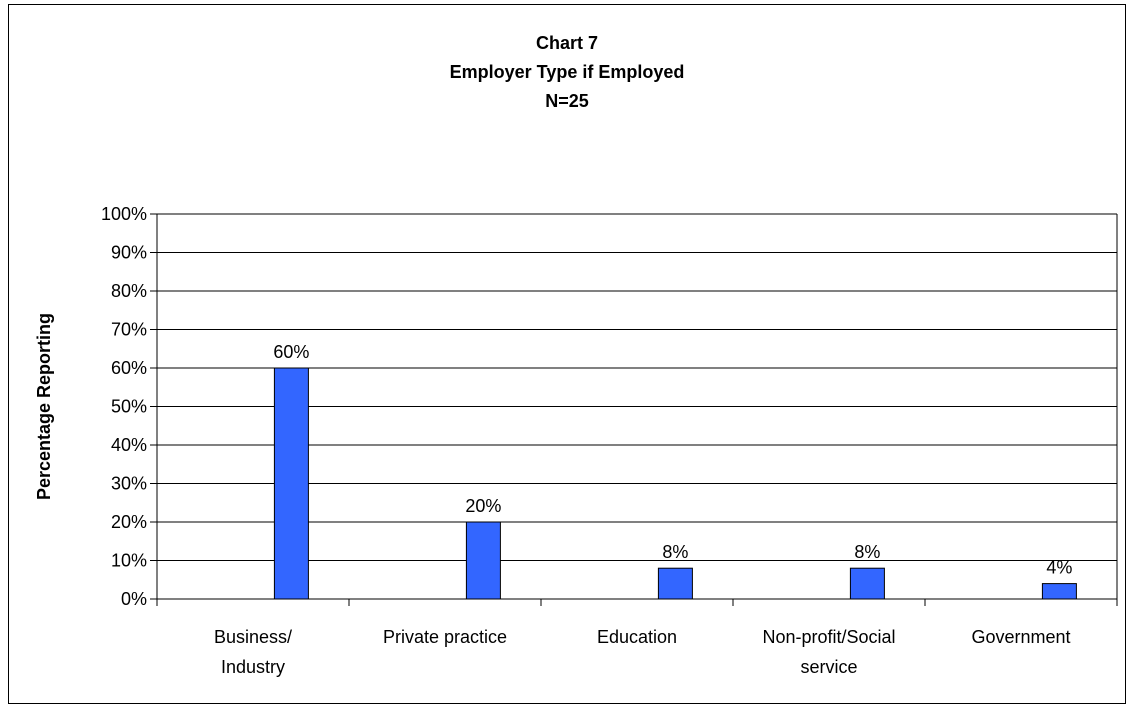 This screenshot has height=713, width=1134. I want to click on y-tick-label: 100%, so click(124, 214).